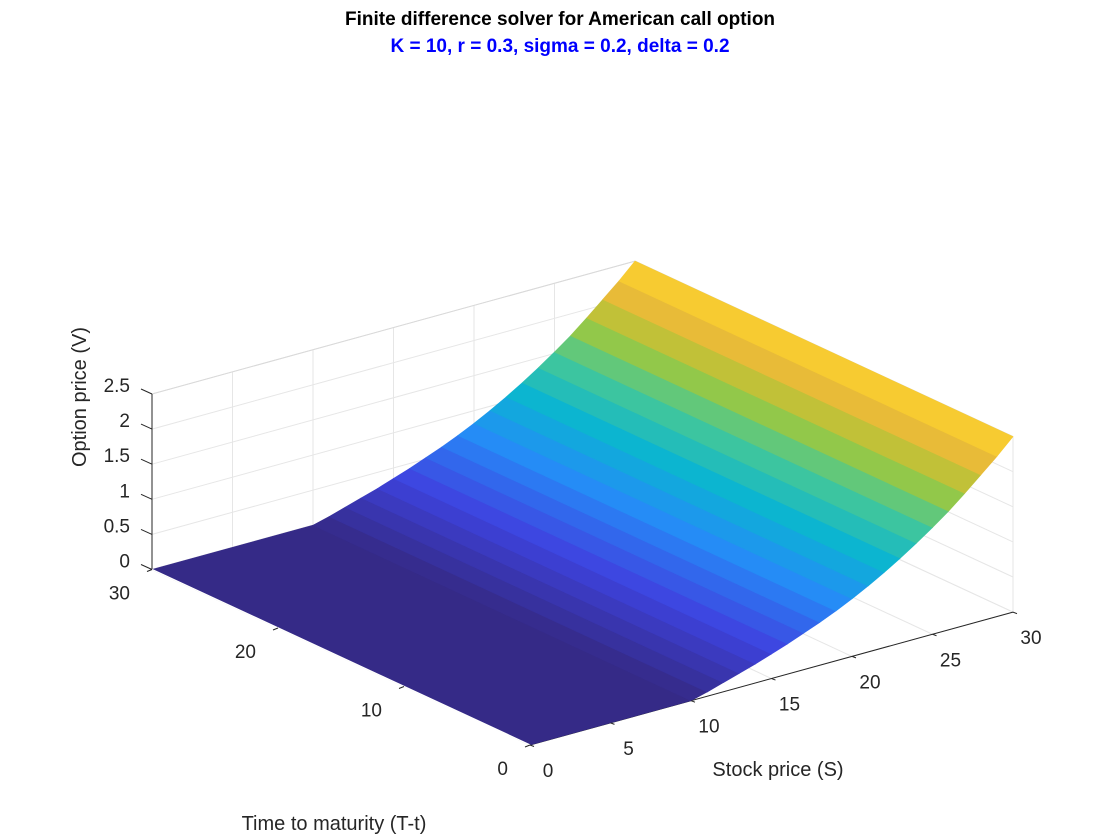  Describe the element at coordinates (628, 749) in the screenshot. I see `x-tick-label: 5` at that location.